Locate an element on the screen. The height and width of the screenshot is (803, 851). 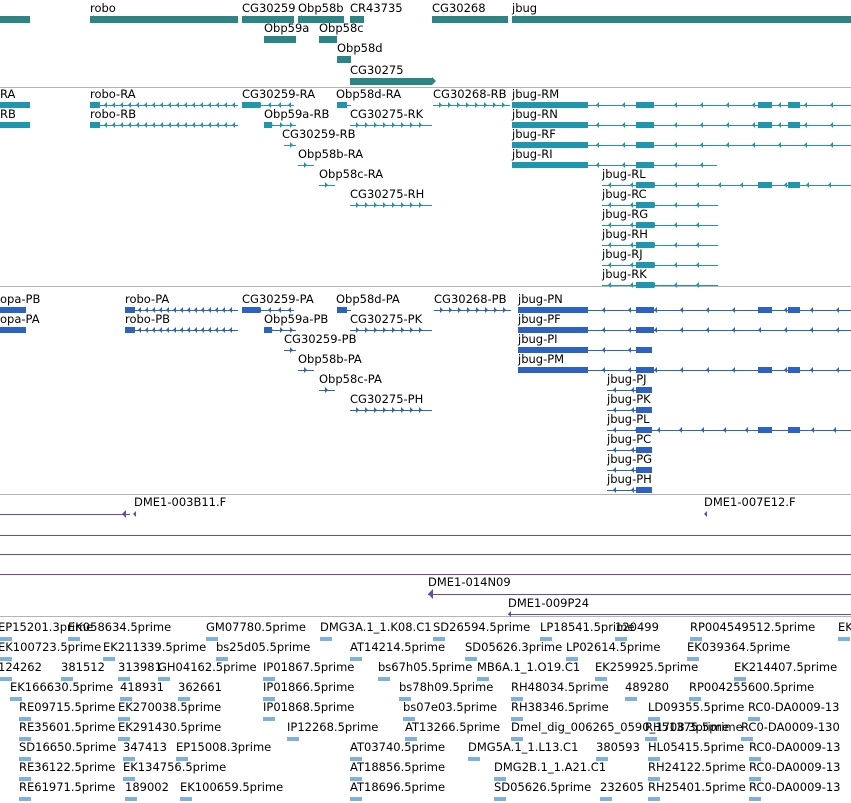
protein-opa-pa is located at coordinates (13, 330).